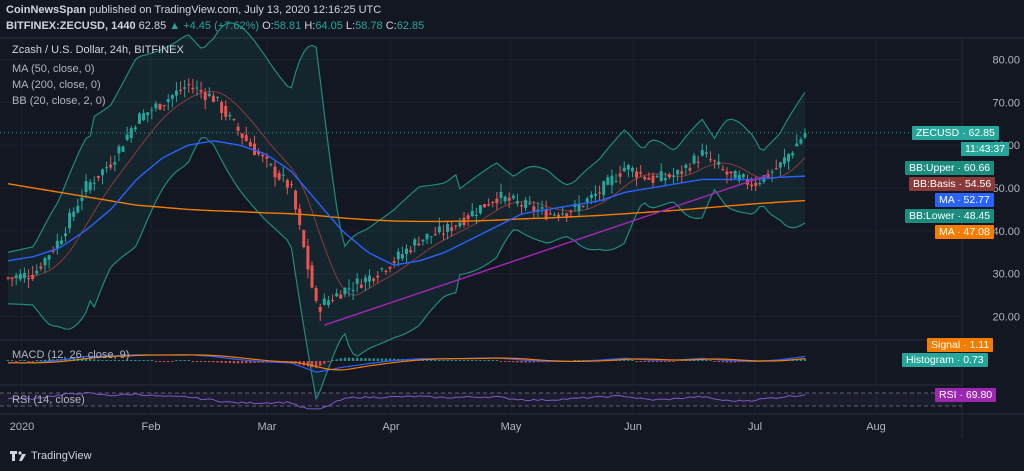 The image size is (1024, 471). Describe the element at coordinates (1006, 60) in the screenshot. I see `y-tick-label: 80.00` at that location.